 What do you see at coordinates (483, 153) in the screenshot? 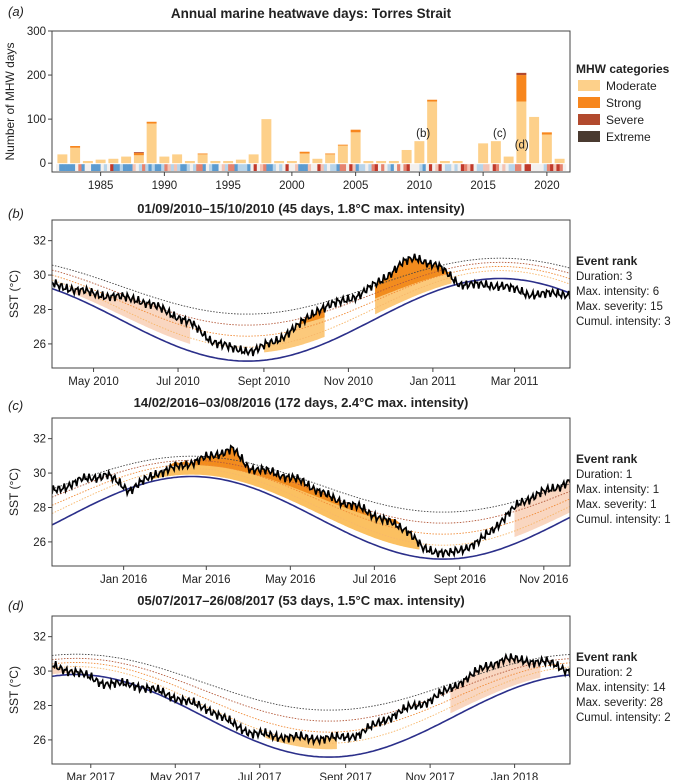
I see `bar-moderate-2015` at bounding box center [483, 153].